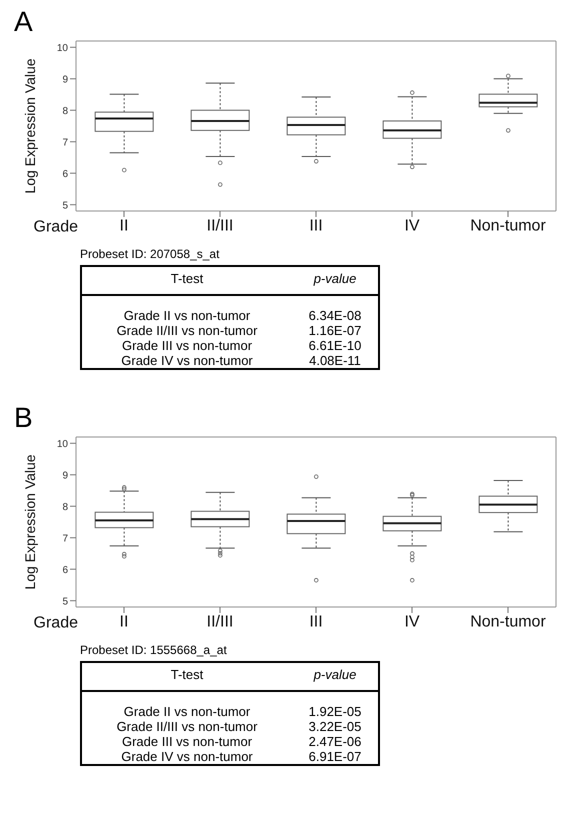  What do you see at coordinates (335, 361) in the screenshot?
I see `text: 4.08E-11` at bounding box center [335, 361].